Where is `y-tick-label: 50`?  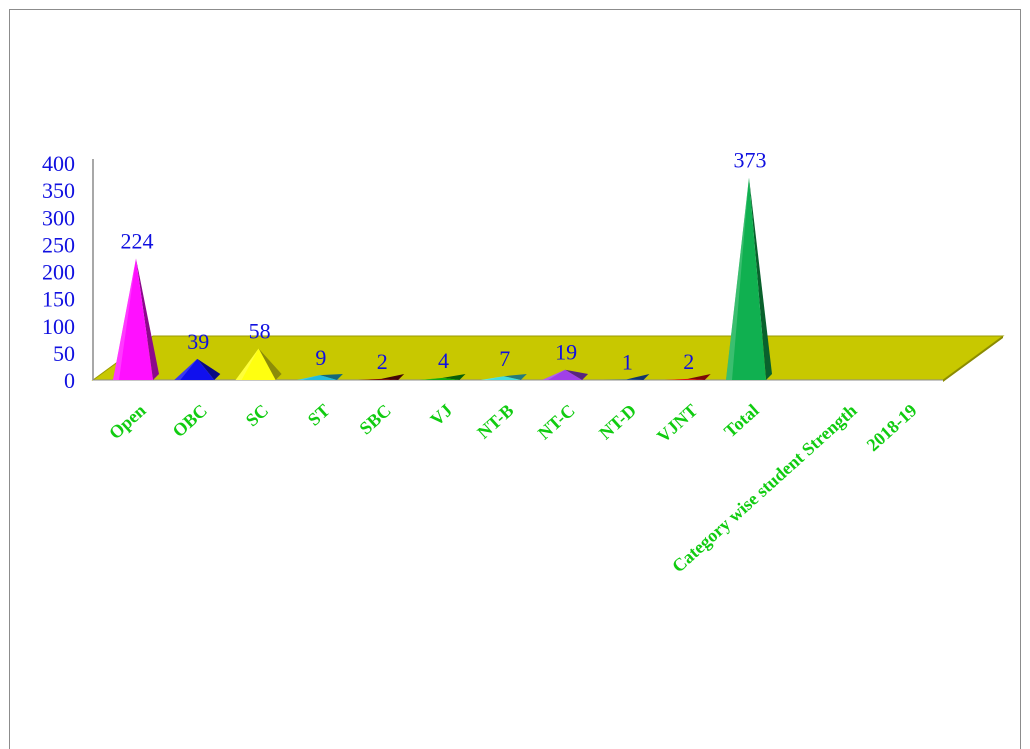
y-tick-label: 50 is located at coordinates (64, 353).